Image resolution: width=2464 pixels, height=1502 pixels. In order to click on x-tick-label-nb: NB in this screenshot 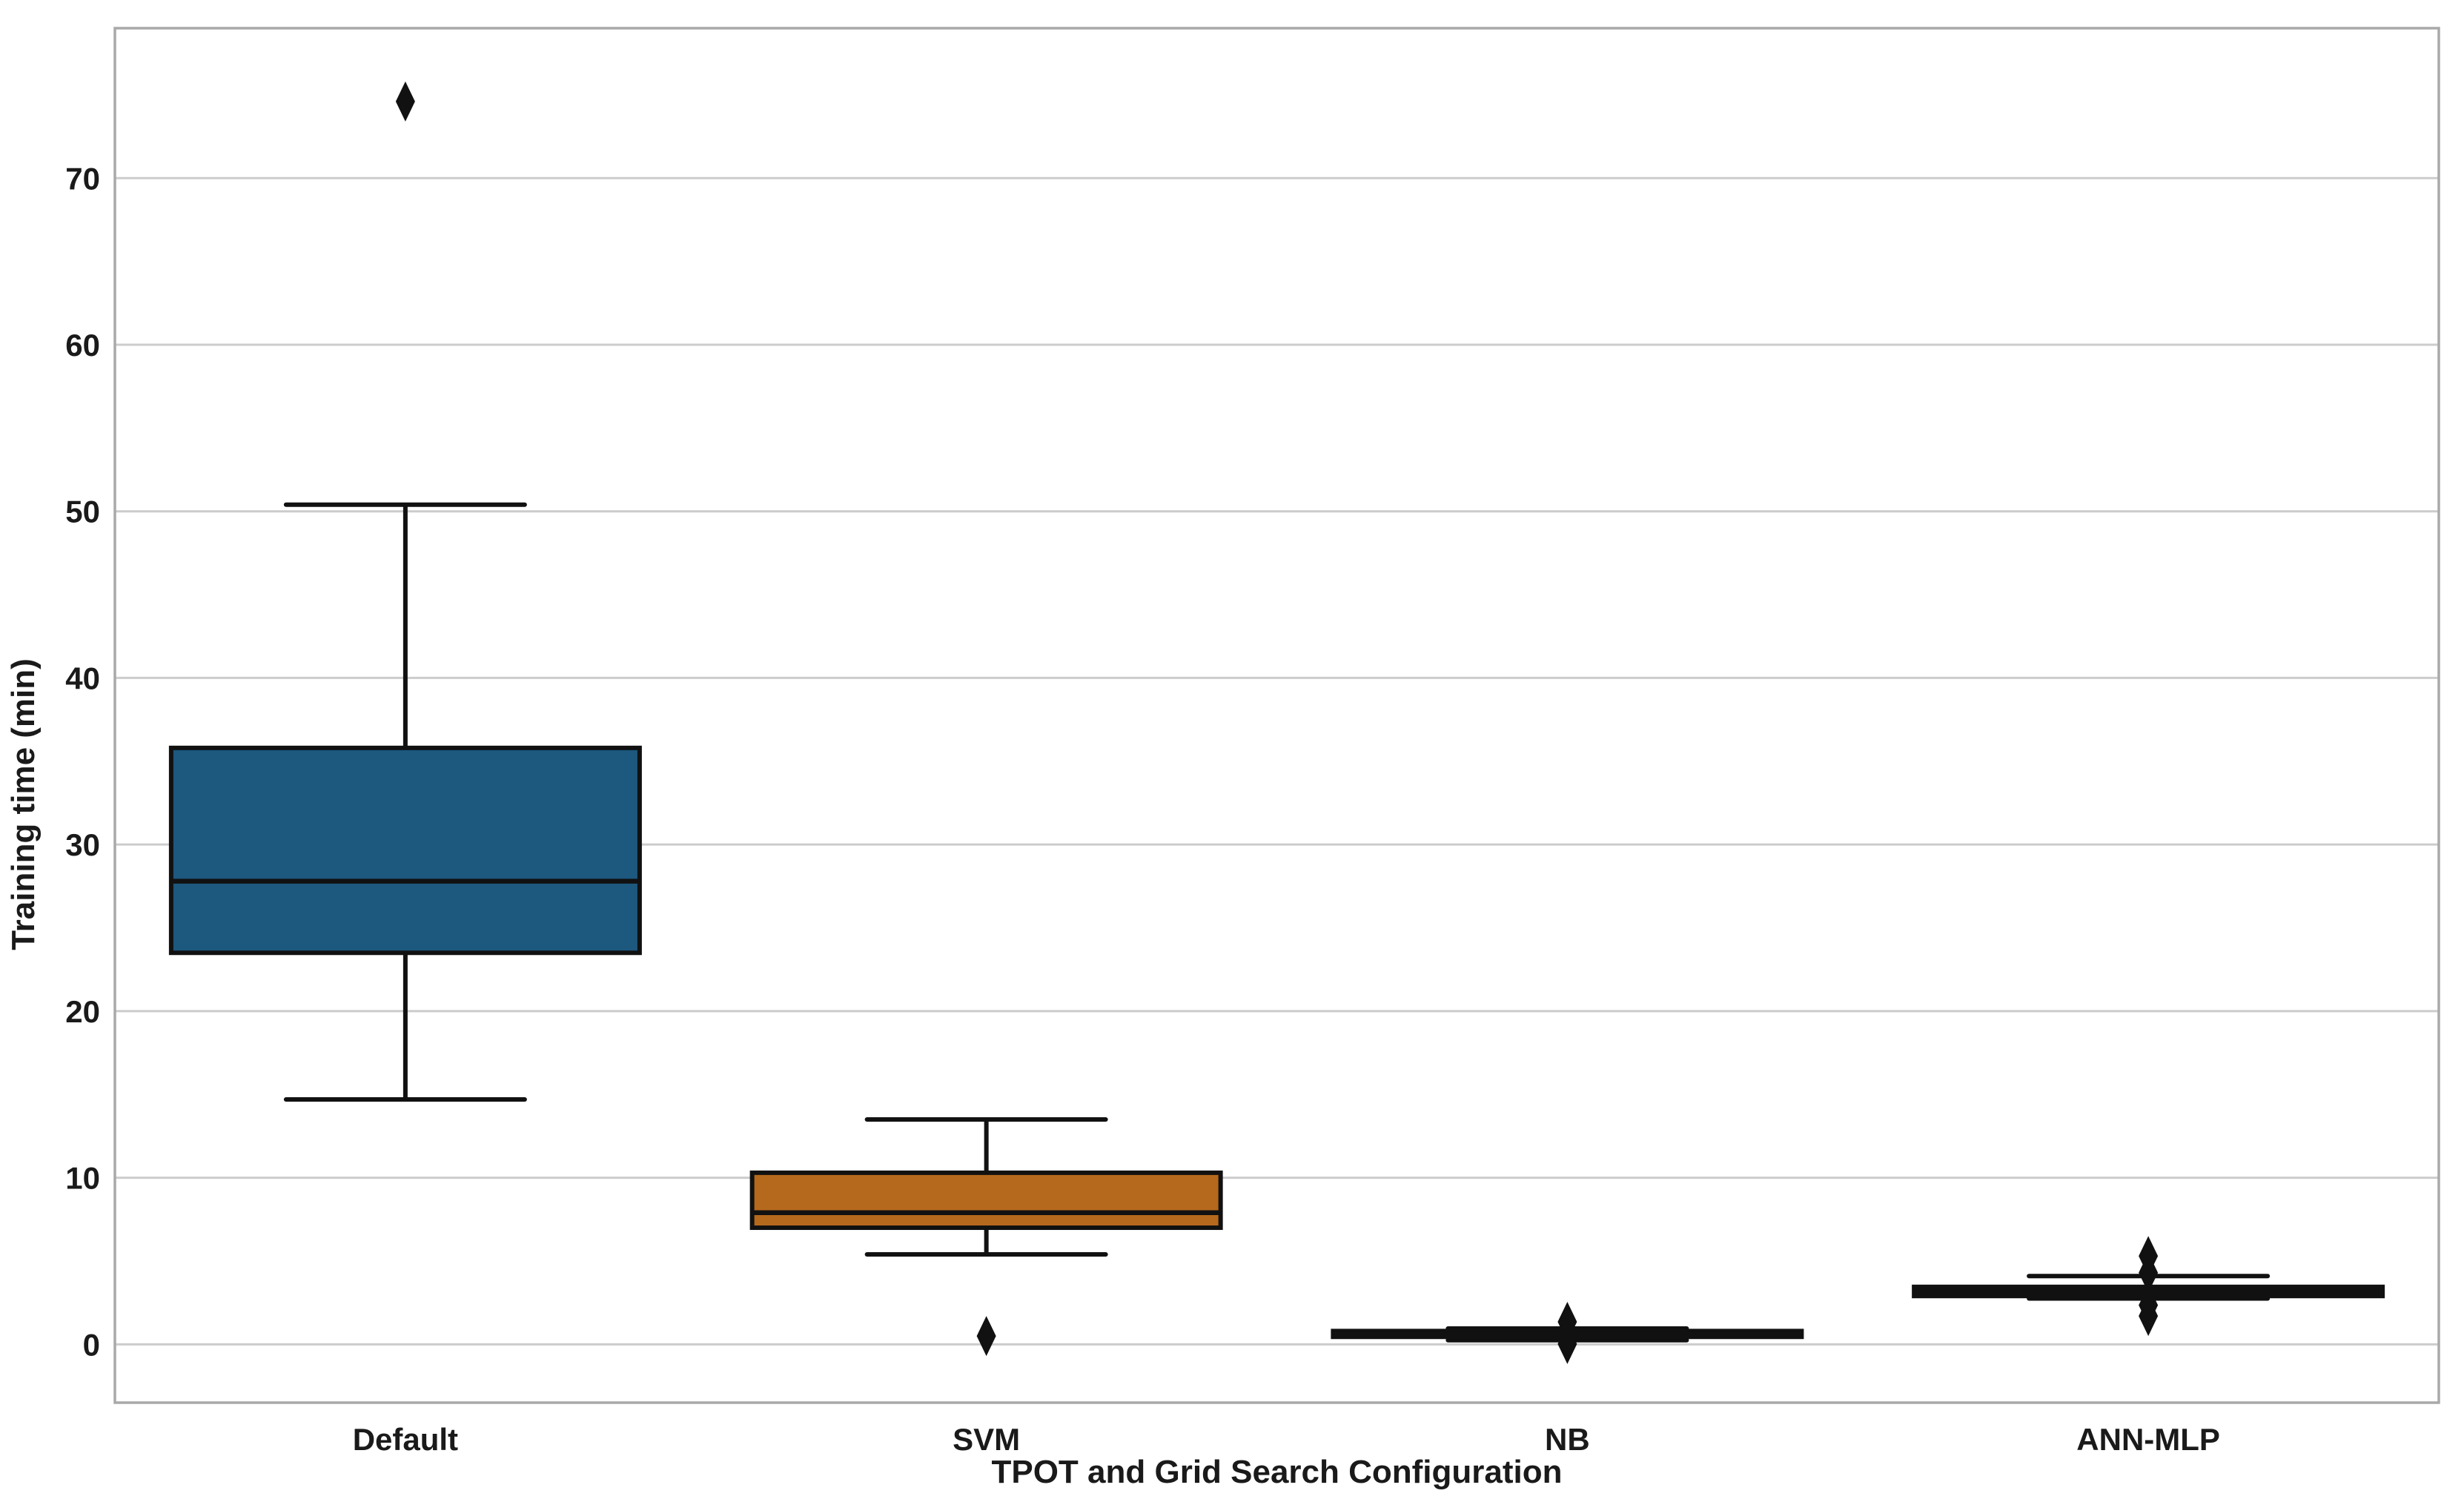, I will do `click(1567, 1439)`.